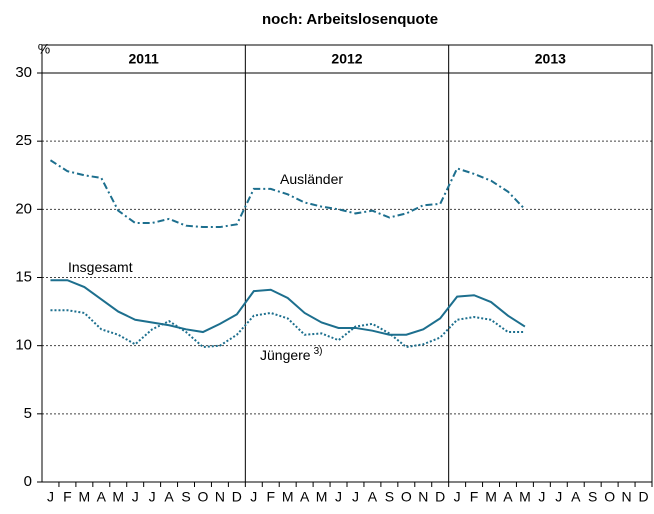 The width and height of the screenshot is (654, 514). What do you see at coordinates (23, 345) in the screenshot?
I see `y-tick-label: 10` at bounding box center [23, 345].